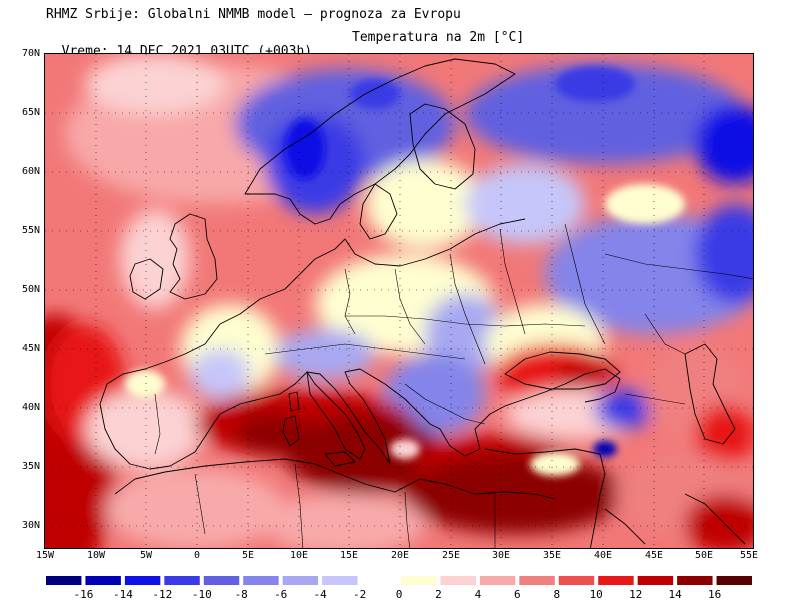 This screenshot has height=601, width=800. Describe the element at coordinates (714, 594) in the screenshot. I see `colorbar-tick-label: 16` at that location.